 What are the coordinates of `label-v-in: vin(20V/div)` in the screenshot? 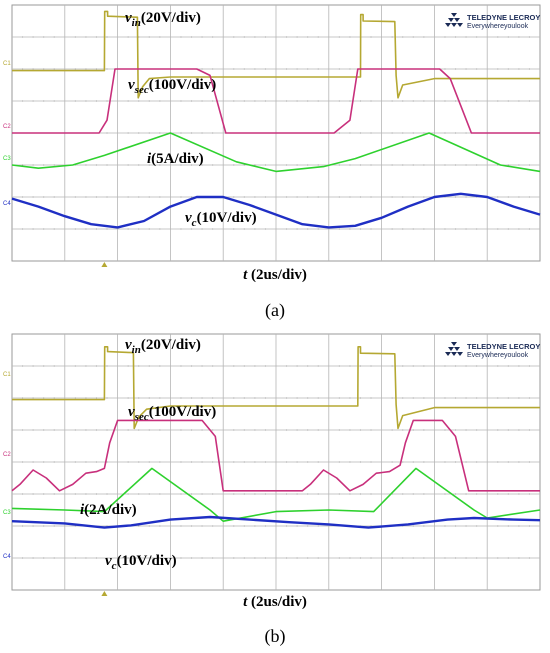 It's located at (163, 346).